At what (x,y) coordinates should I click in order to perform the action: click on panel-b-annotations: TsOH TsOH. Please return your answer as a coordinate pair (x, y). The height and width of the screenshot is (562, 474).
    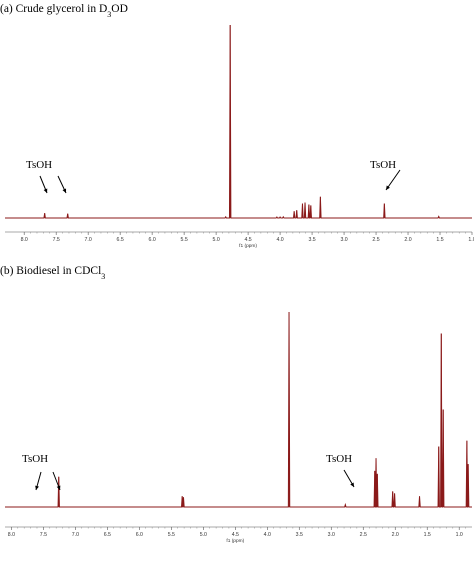
    Looking at the image, I should click on (188, 472).